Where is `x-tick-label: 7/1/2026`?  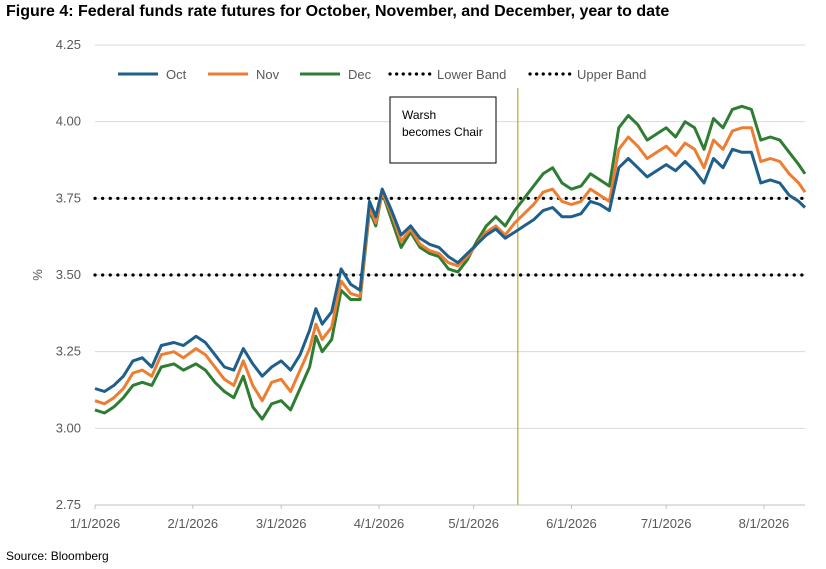
x-tick-label: 7/1/2026 is located at coordinates (666, 523).